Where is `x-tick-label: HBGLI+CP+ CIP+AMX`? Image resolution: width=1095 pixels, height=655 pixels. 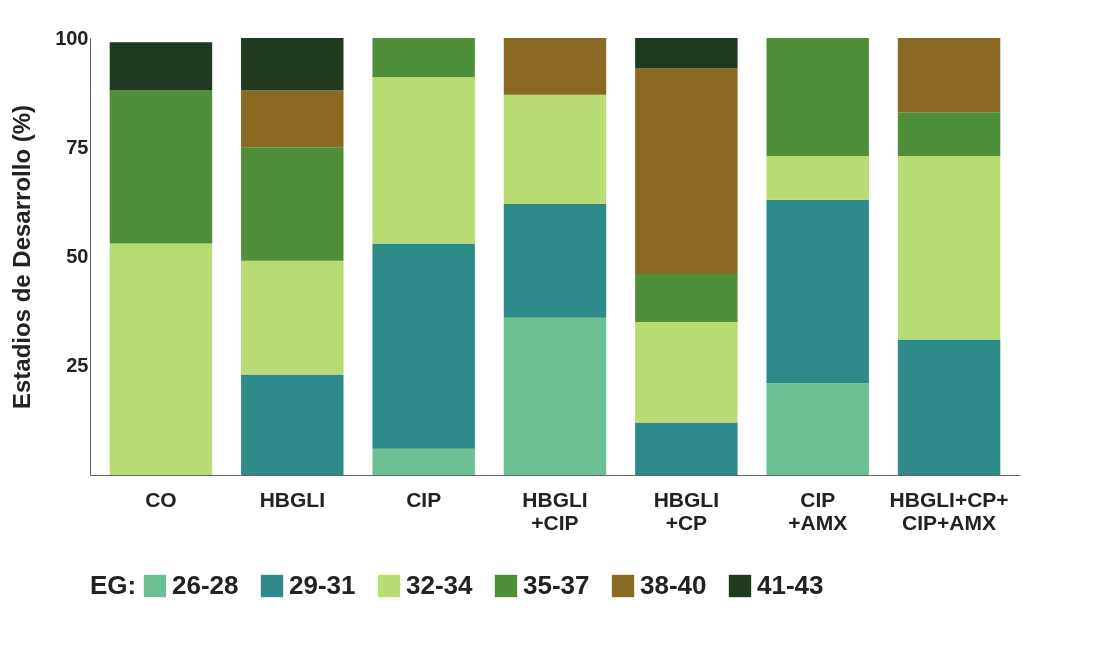
x-tick-label: HBGLI+CP+ CIP+AMX is located at coordinates (949, 510).